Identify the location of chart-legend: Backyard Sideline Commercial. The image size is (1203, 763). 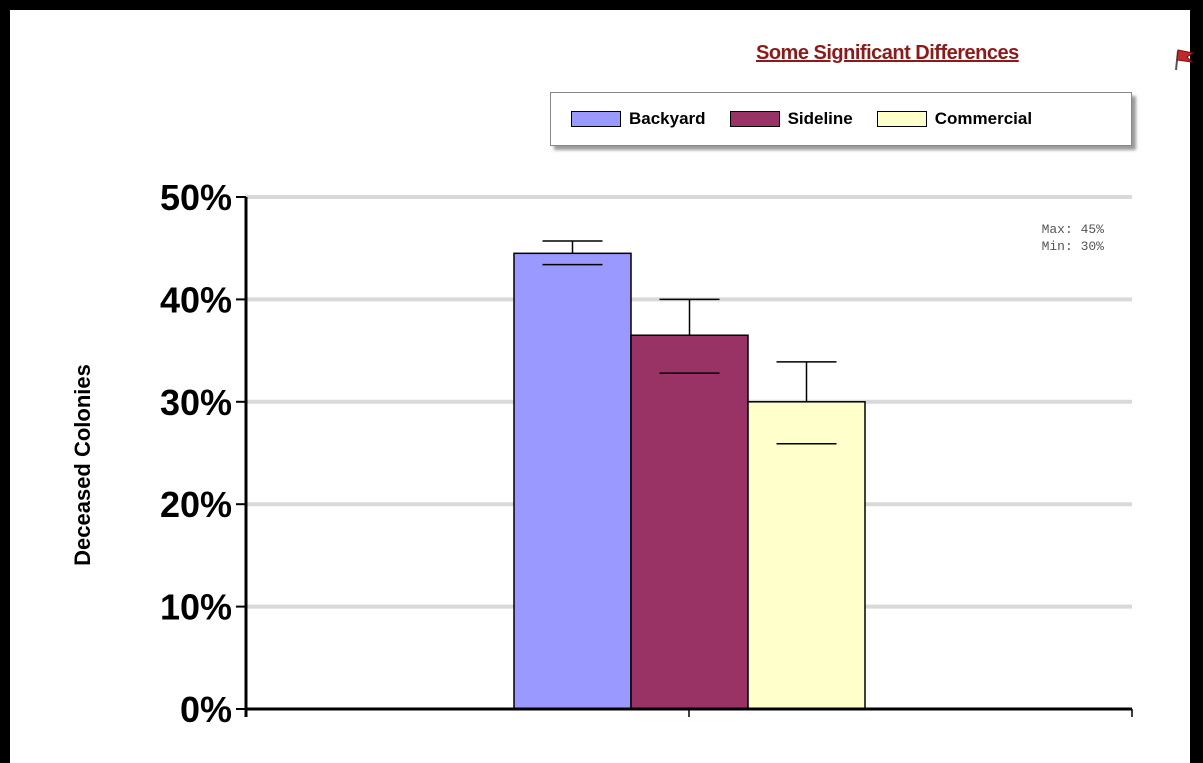
(841, 119).